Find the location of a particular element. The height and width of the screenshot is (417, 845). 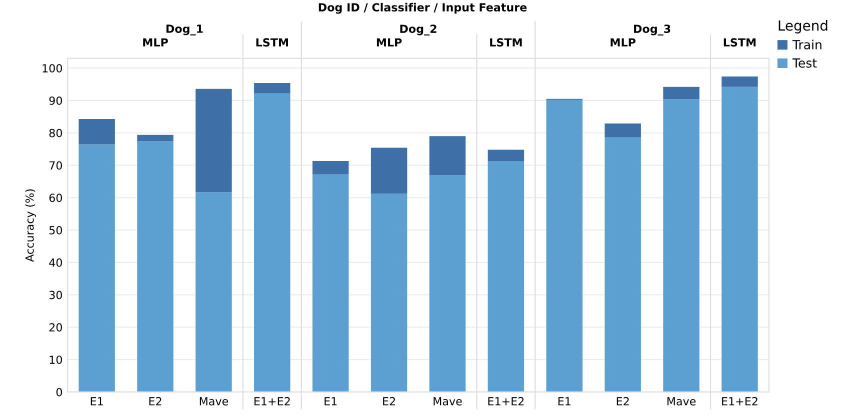

legend-label: Train is located at coordinates (807, 45).